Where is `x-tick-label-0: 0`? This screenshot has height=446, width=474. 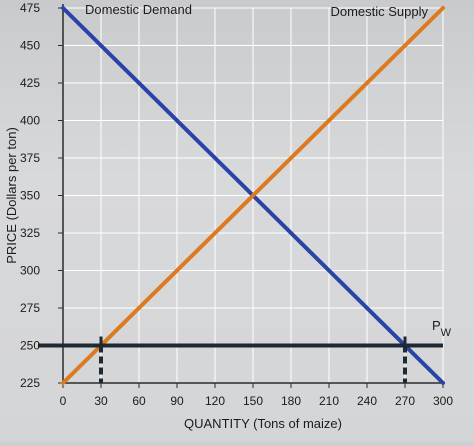
x-tick-label-0: 0 is located at coordinates (63, 401).